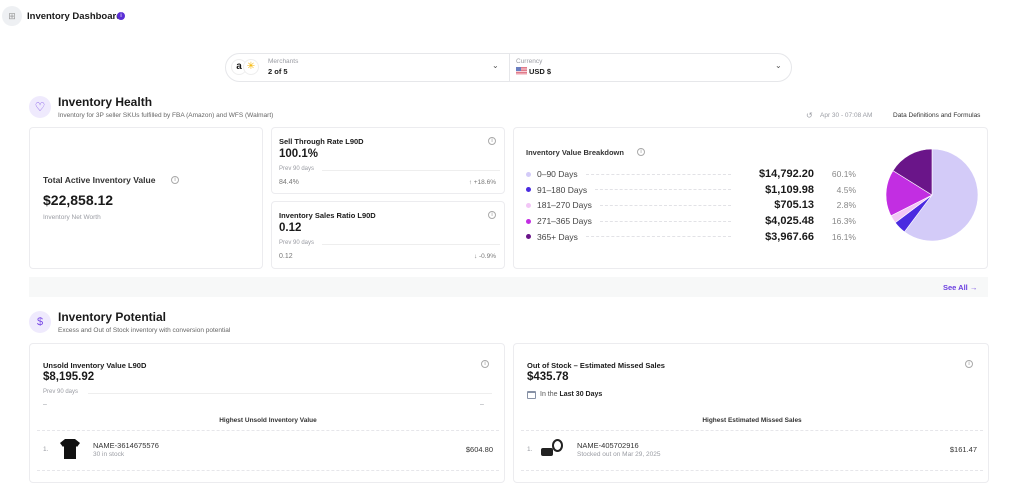 Image resolution: width=1024 pixels, height=483 pixels. I want to click on legend-item: 0–90 Days $14,792.20 60.1%, so click(691, 174).